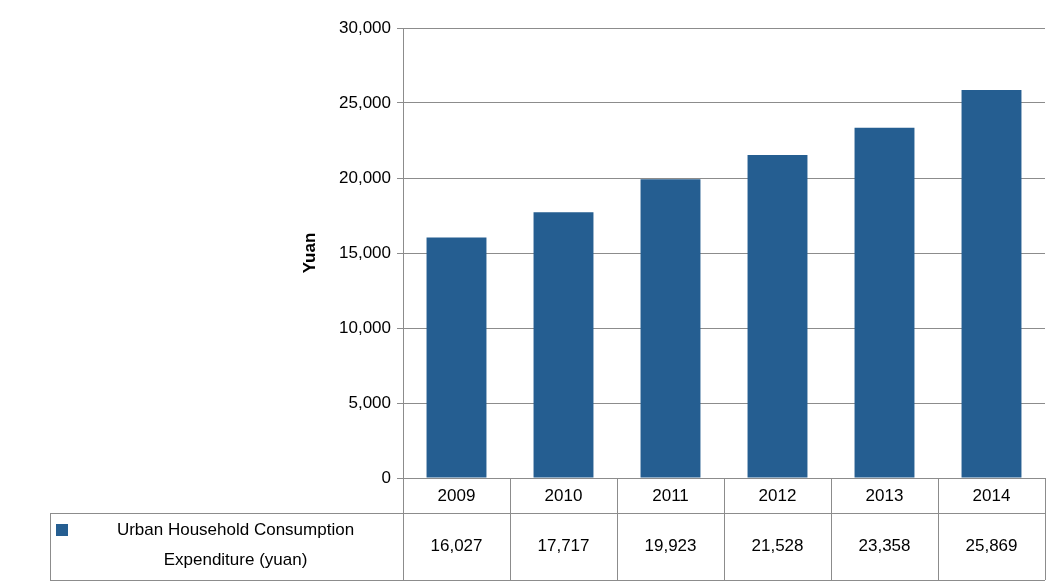  I want to click on y-axis-title: Yuan, so click(309, 253).